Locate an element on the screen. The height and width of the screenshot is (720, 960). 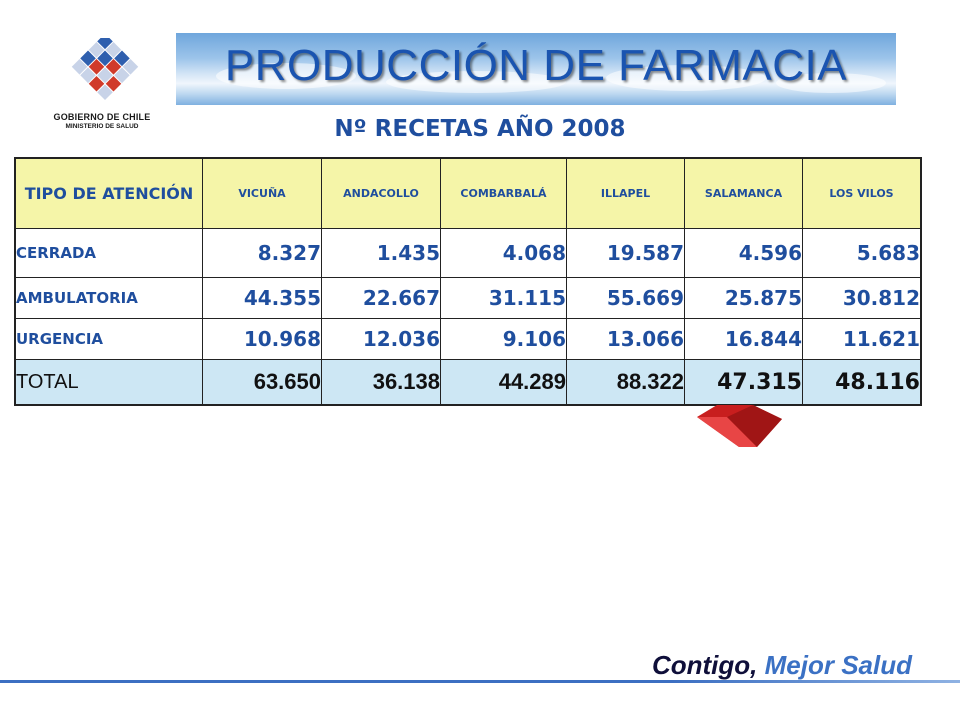
cell-value: 9.106 is located at coordinates (503, 339).